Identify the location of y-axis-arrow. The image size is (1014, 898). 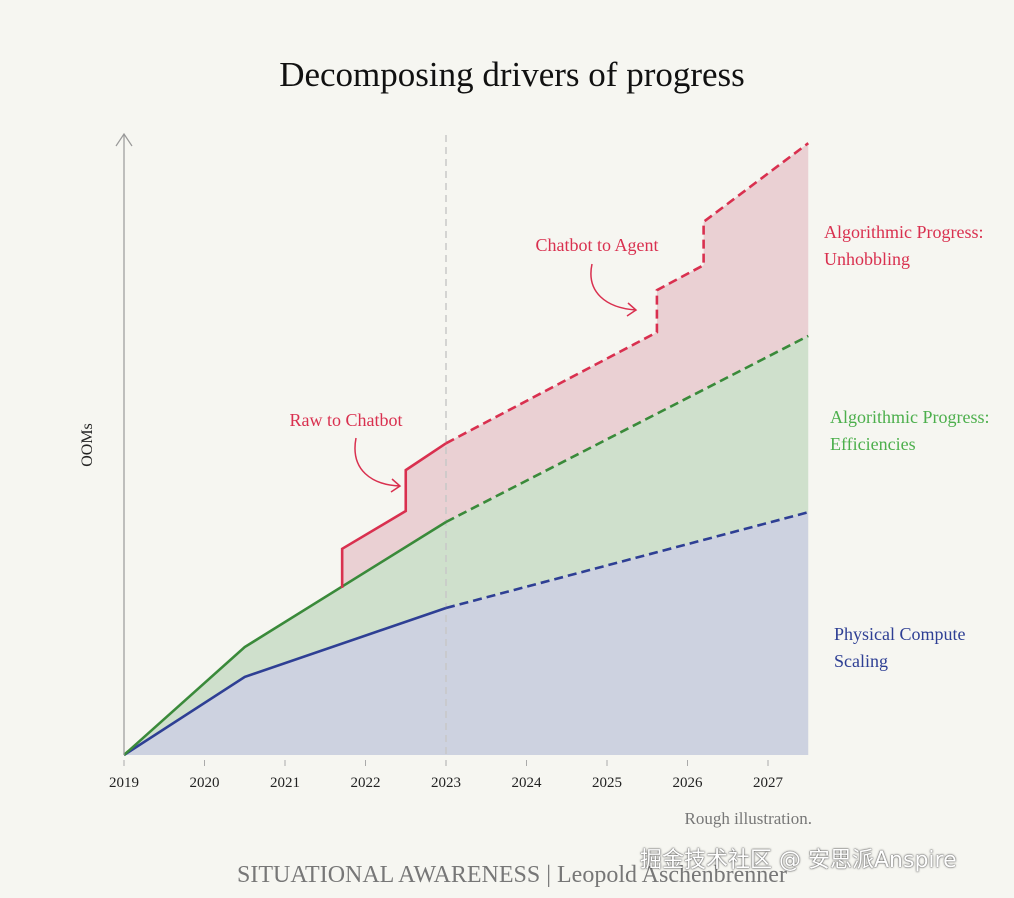
(124, 139).